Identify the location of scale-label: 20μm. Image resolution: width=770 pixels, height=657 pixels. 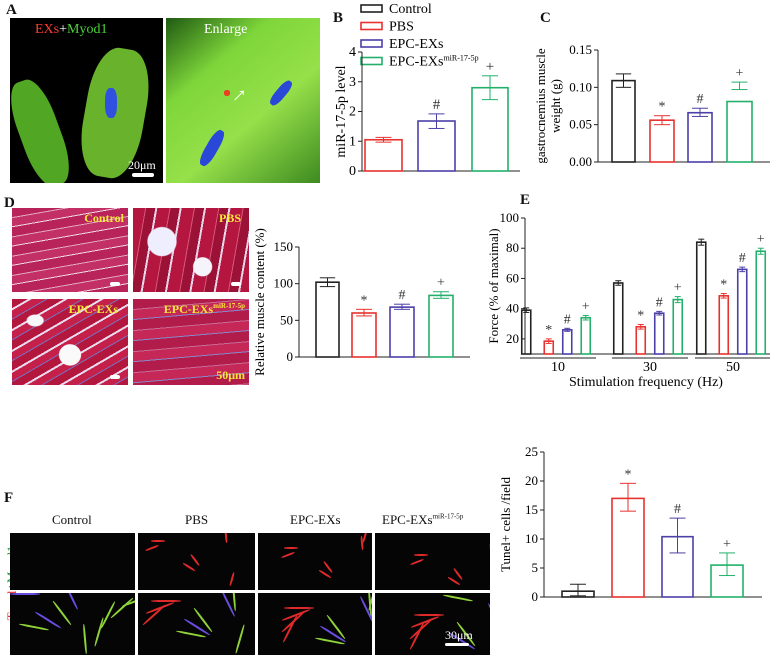
(142, 165).